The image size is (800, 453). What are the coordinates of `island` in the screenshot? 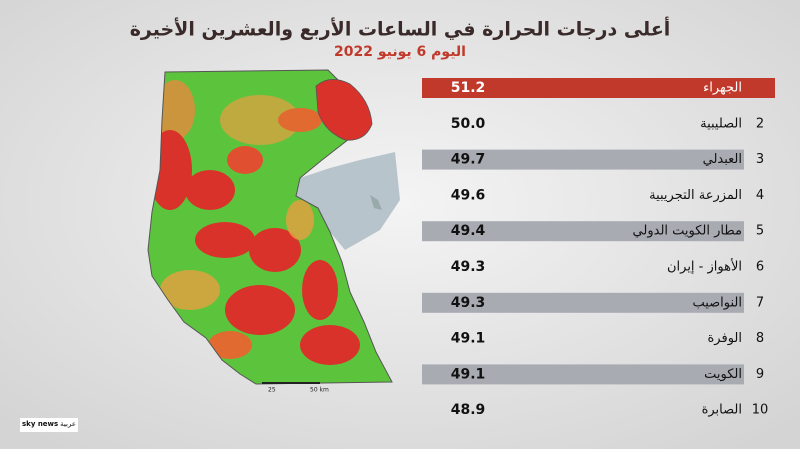 It's located at (344, 110).